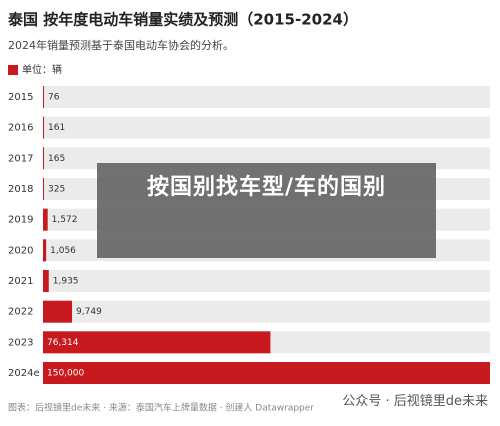 This screenshot has width=500, height=426. Describe the element at coordinates (65, 374) in the screenshot. I see `value-label: 150,000` at that location.